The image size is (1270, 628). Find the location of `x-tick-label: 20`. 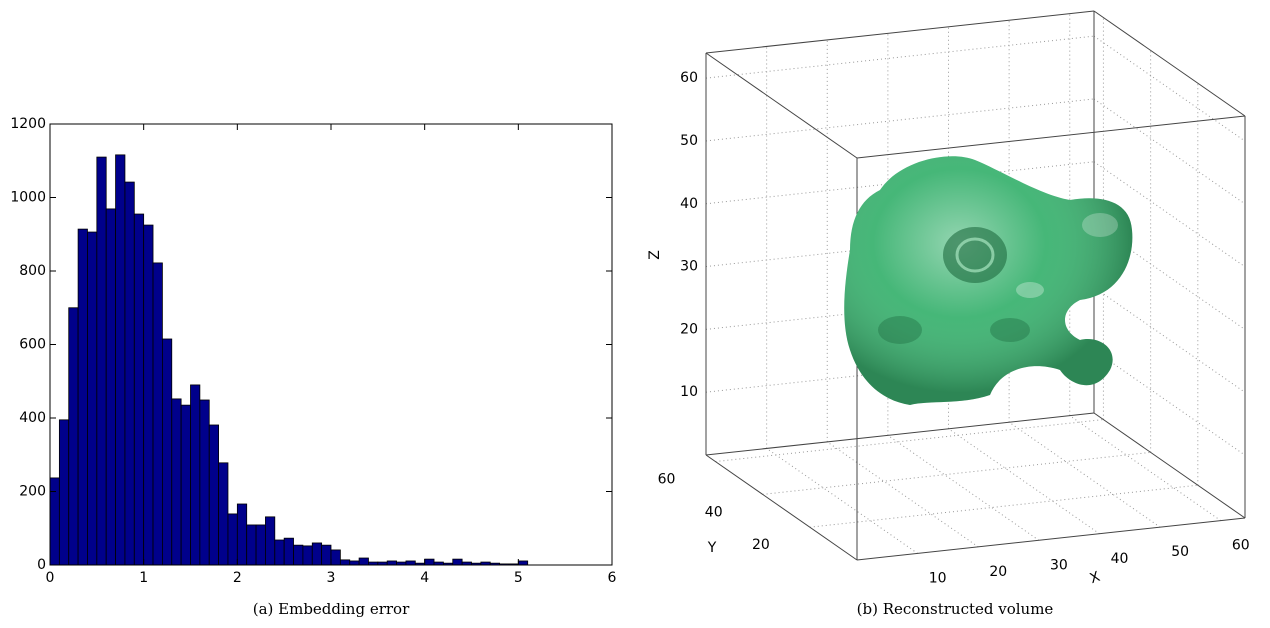

x-tick-label: 20 is located at coordinates (998, 572).